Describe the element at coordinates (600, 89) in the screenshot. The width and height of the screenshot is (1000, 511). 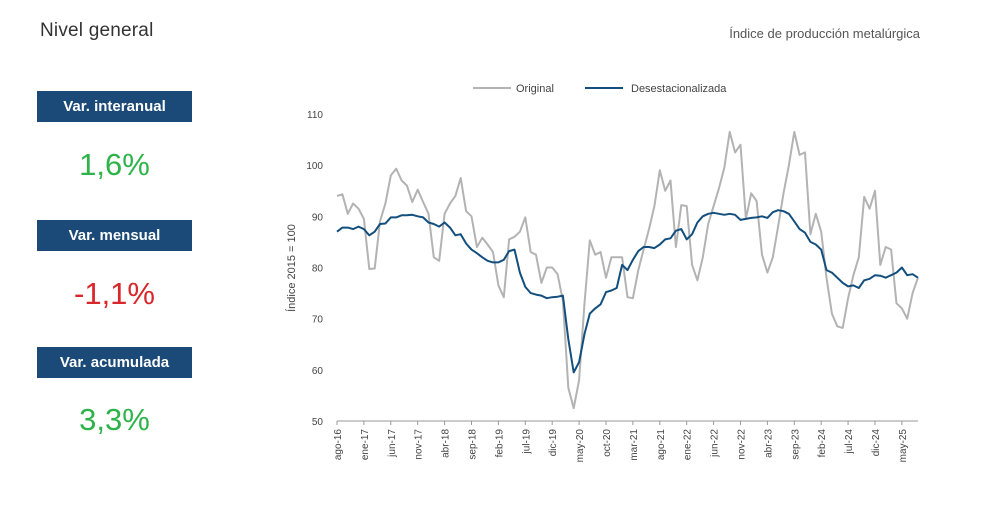
I see `chart-legend: Original Desestacionalizada` at that location.